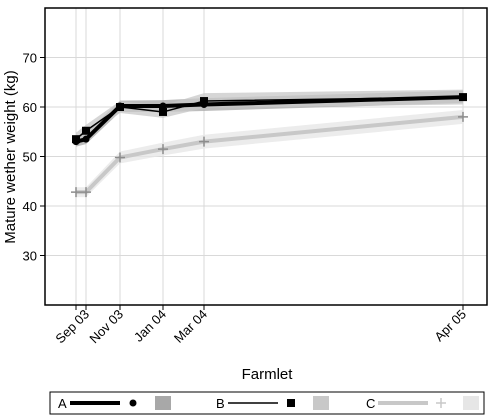 This screenshot has width=500, height=417. What do you see at coordinates (269, 117) in the screenshot?
I see `series-b-band` at bounding box center [269, 117].